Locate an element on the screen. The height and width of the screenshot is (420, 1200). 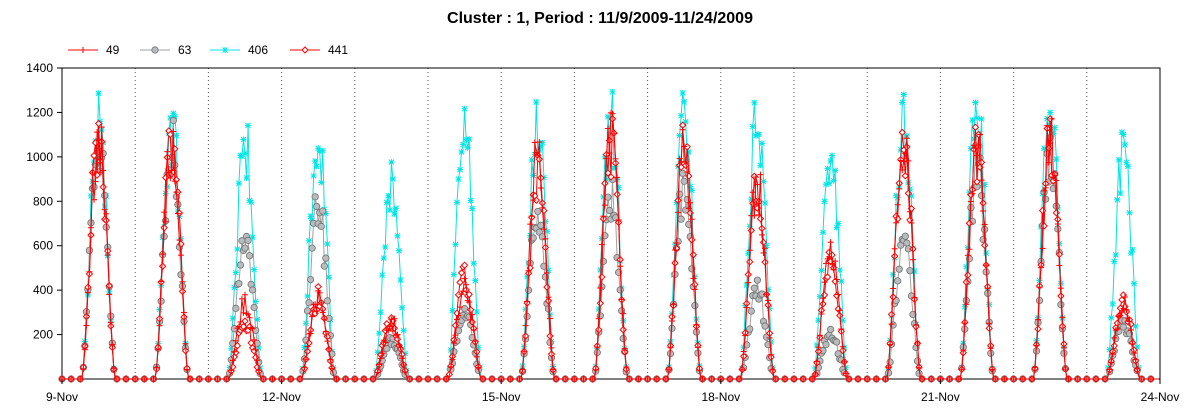
legend-label: 441 is located at coordinates (338, 50).